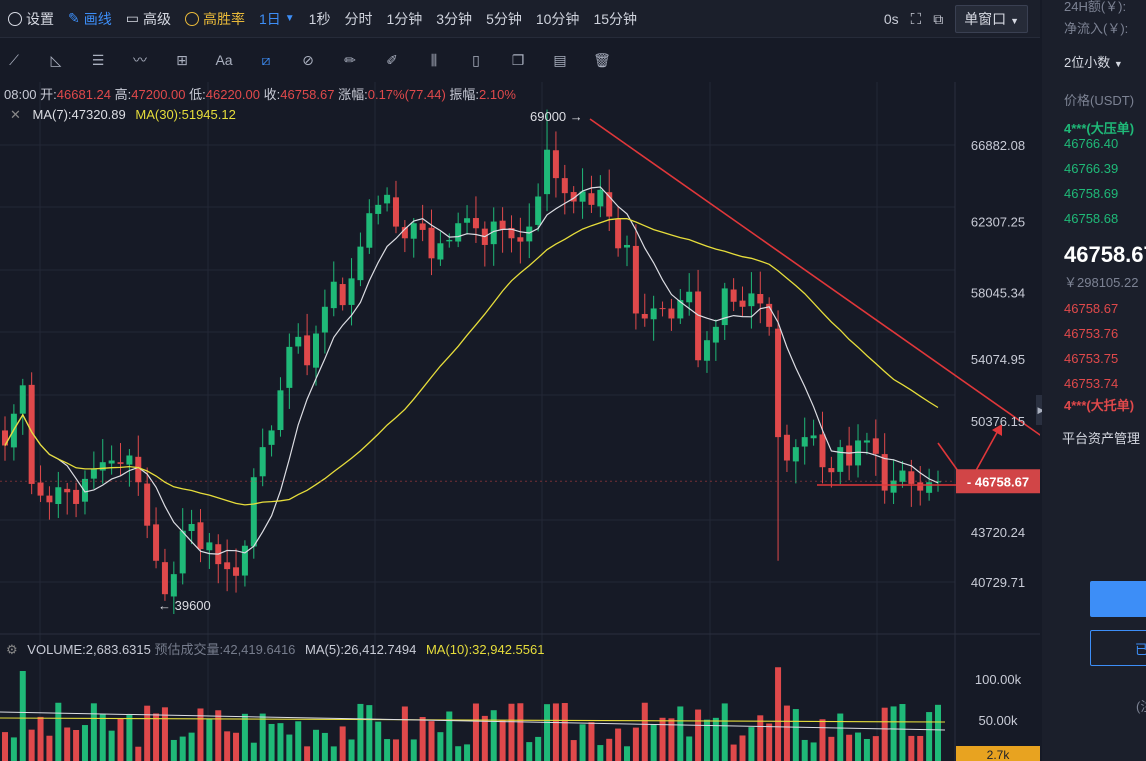 The height and width of the screenshot is (761, 1146). I want to click on price-tick-label: 54074.95, so click(998, 359).